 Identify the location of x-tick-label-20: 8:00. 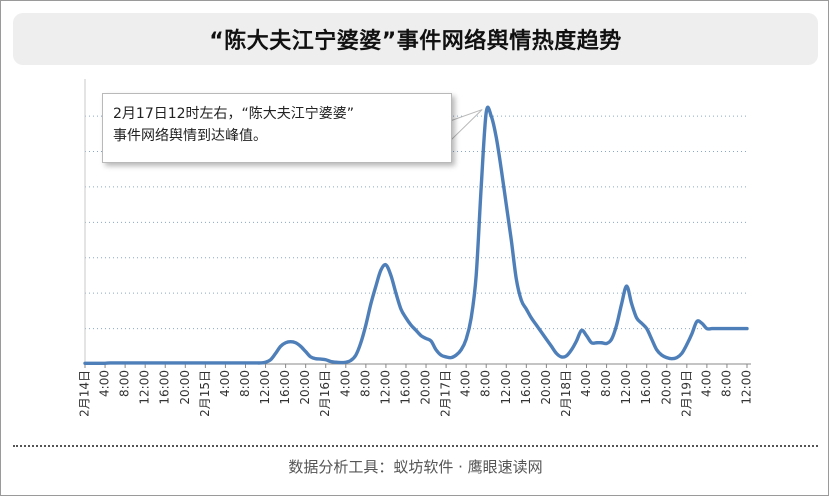
(486, 383).